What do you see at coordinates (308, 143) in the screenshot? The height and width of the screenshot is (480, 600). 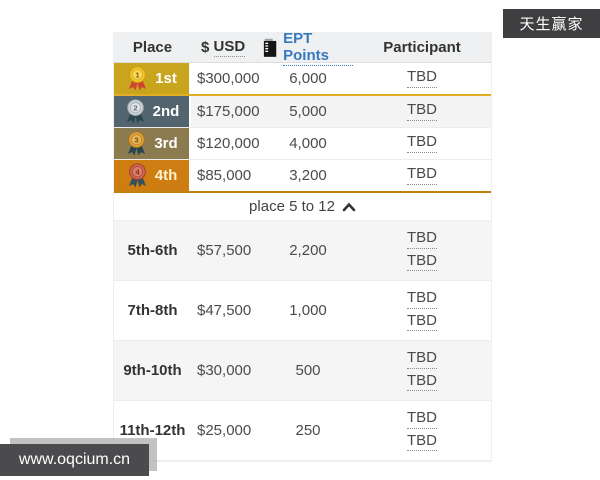 I see `points-value: 4,000` at bounding box center [308, 143].